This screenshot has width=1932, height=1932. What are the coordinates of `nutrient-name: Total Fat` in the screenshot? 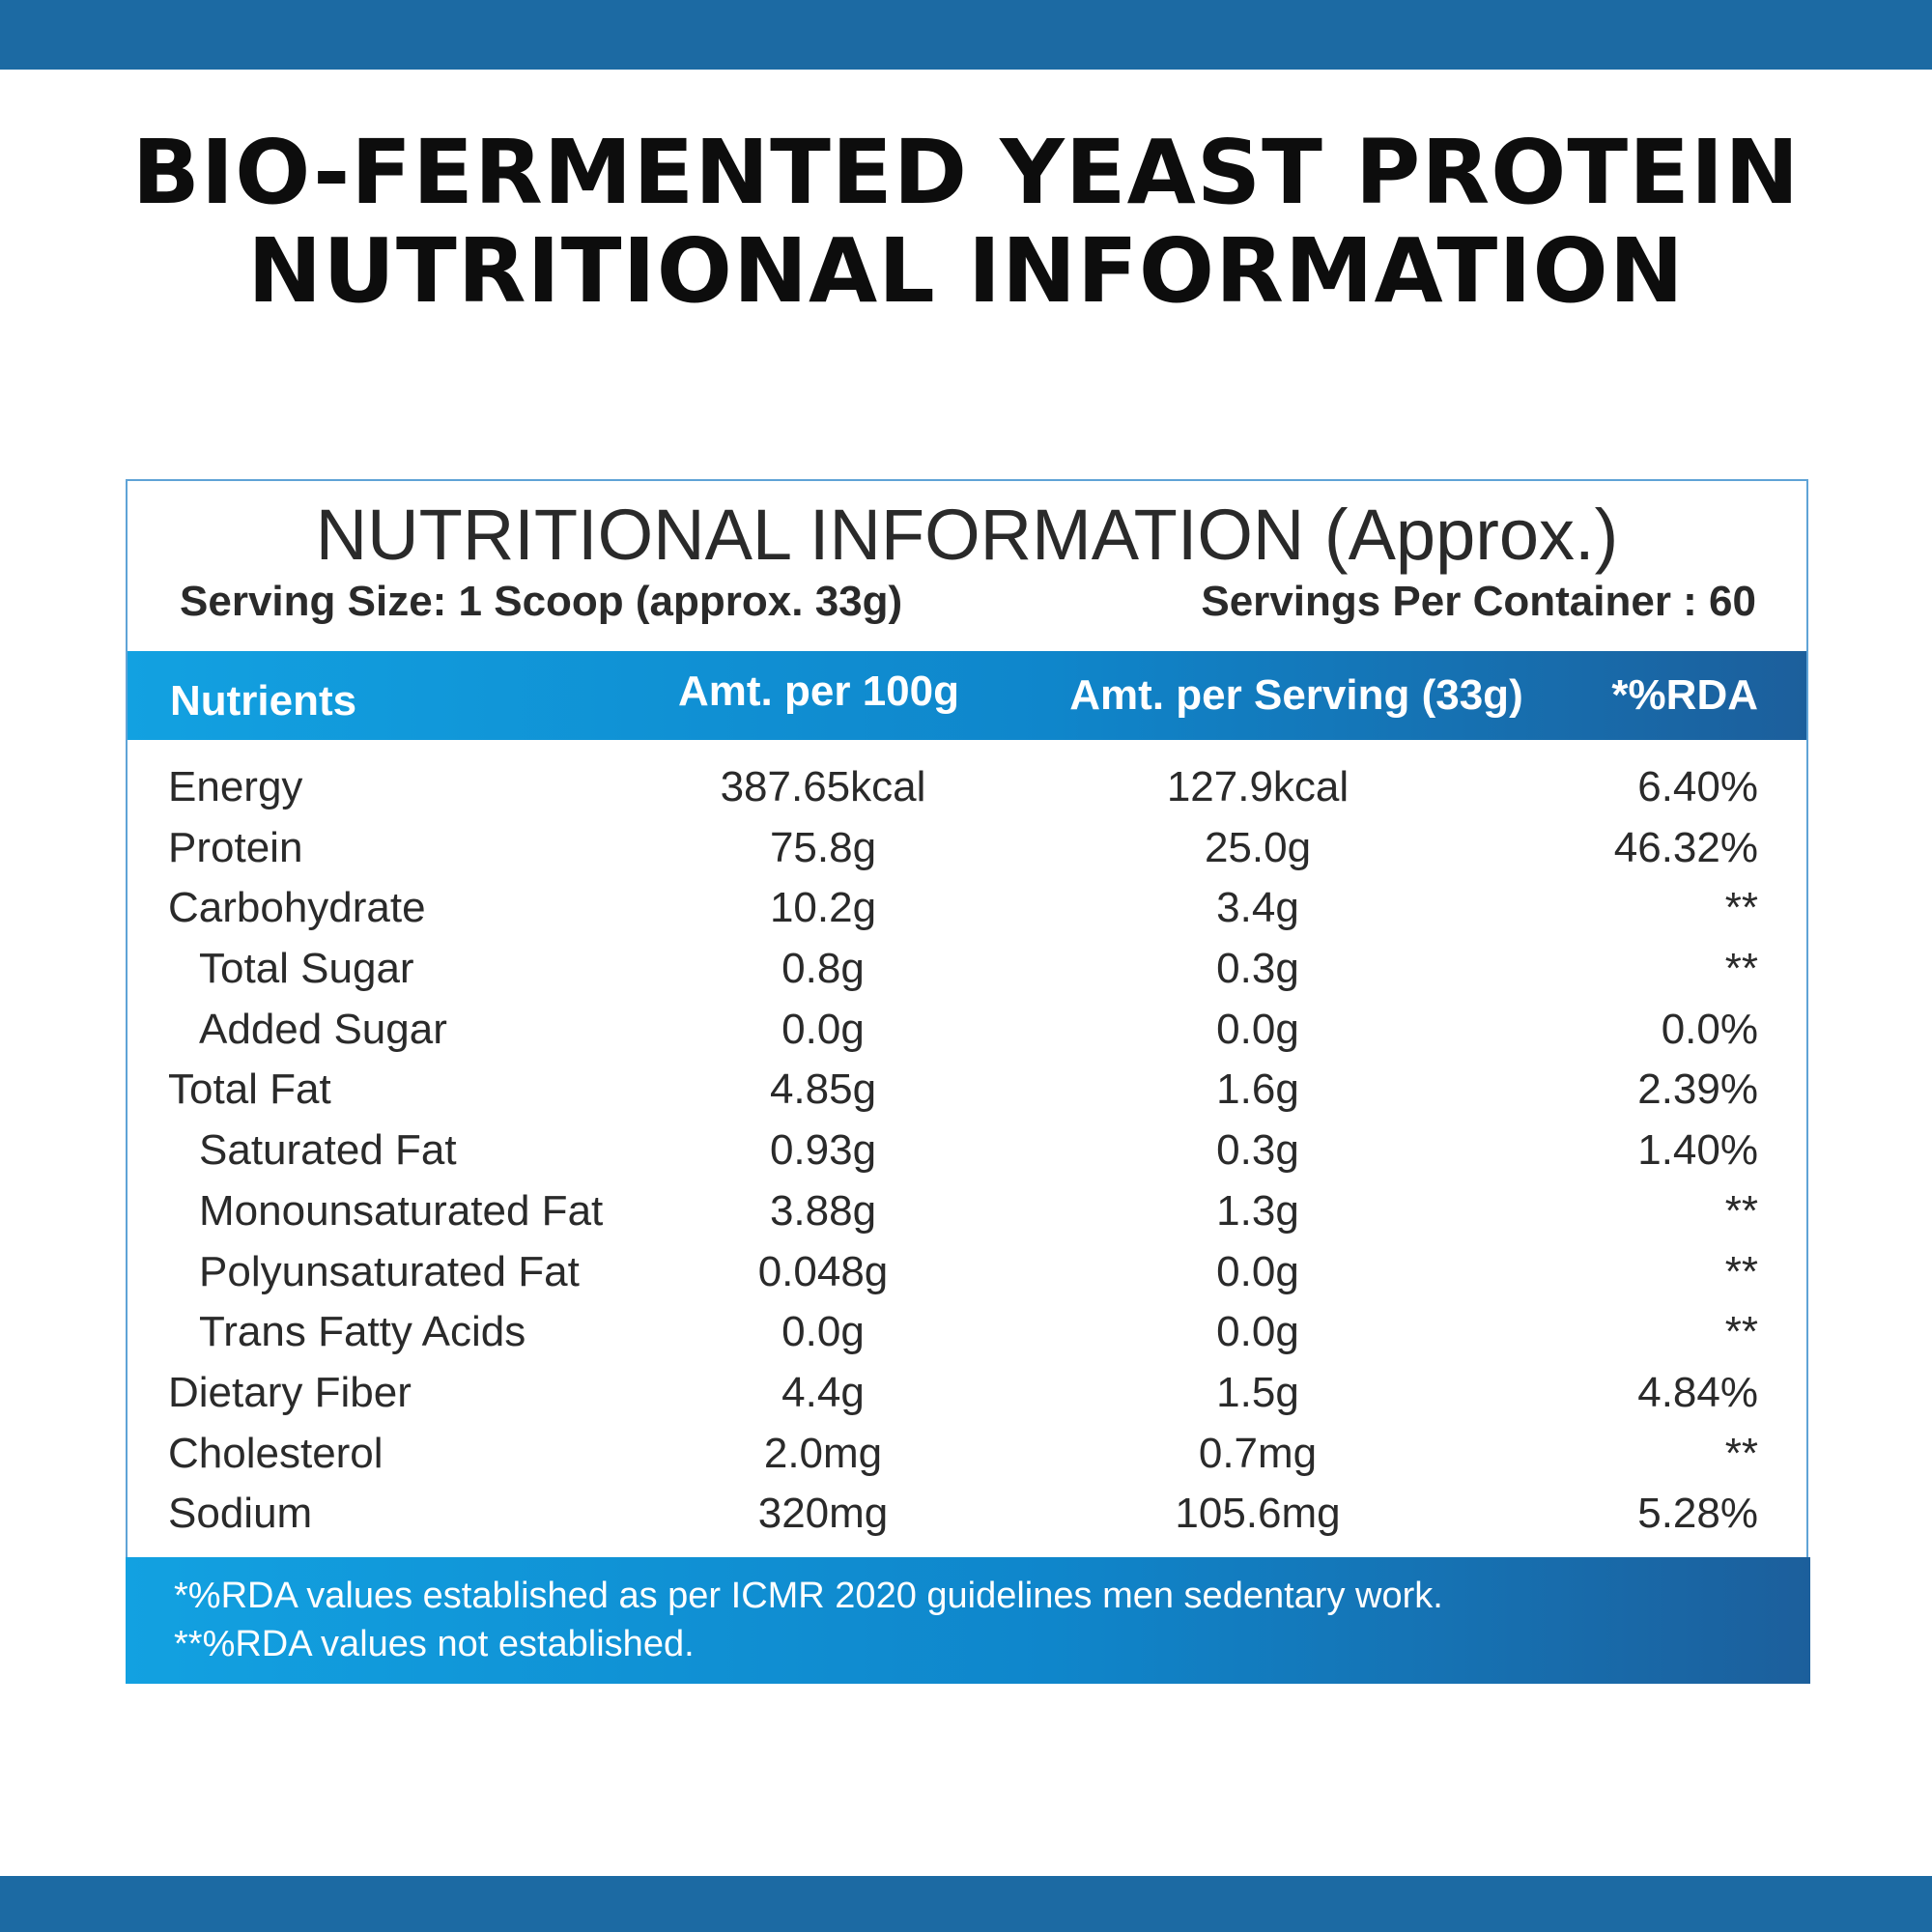 It's located at (249, 1089).